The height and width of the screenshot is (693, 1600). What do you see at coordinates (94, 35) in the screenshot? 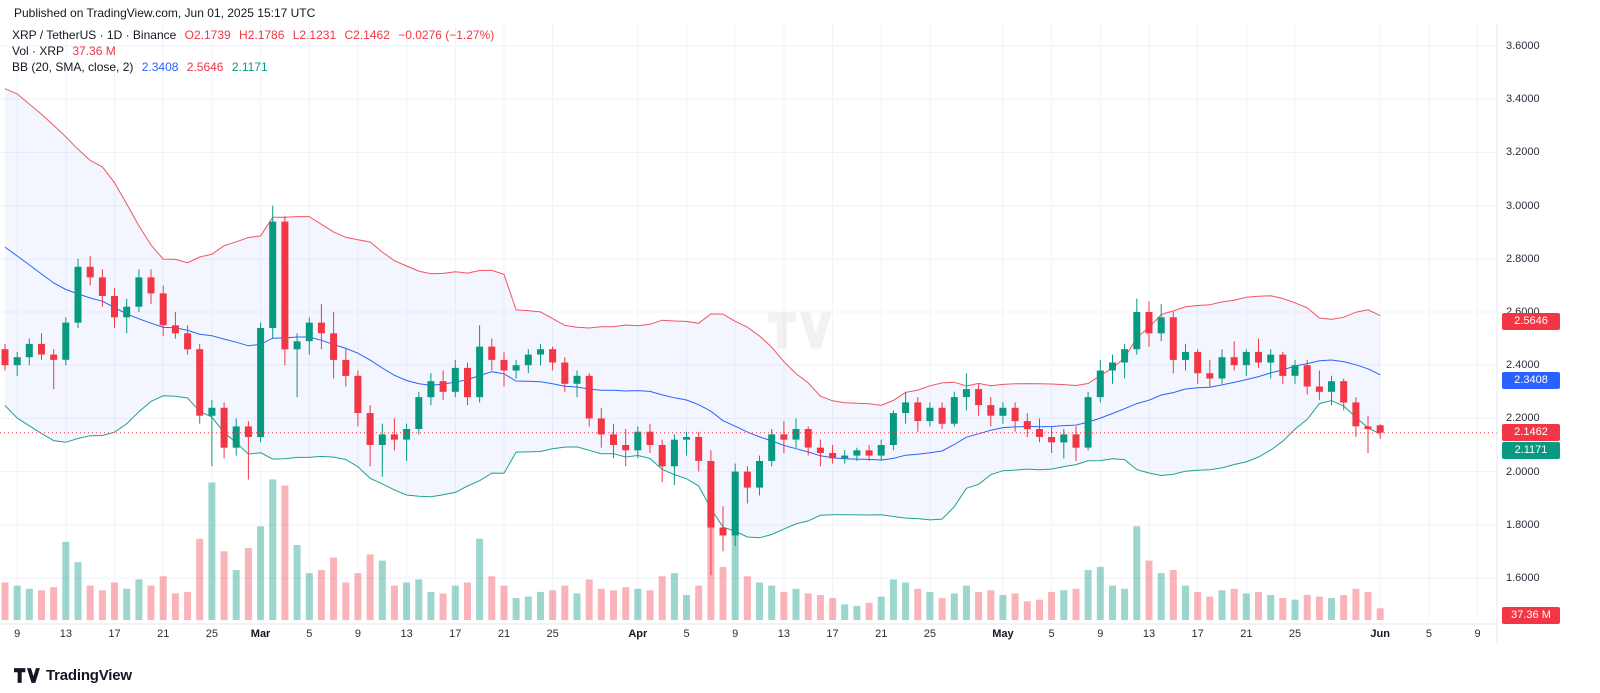
I see `symbol-title: XRP / TetherUS · 1D · Binance` at bounding box center [94, 35].